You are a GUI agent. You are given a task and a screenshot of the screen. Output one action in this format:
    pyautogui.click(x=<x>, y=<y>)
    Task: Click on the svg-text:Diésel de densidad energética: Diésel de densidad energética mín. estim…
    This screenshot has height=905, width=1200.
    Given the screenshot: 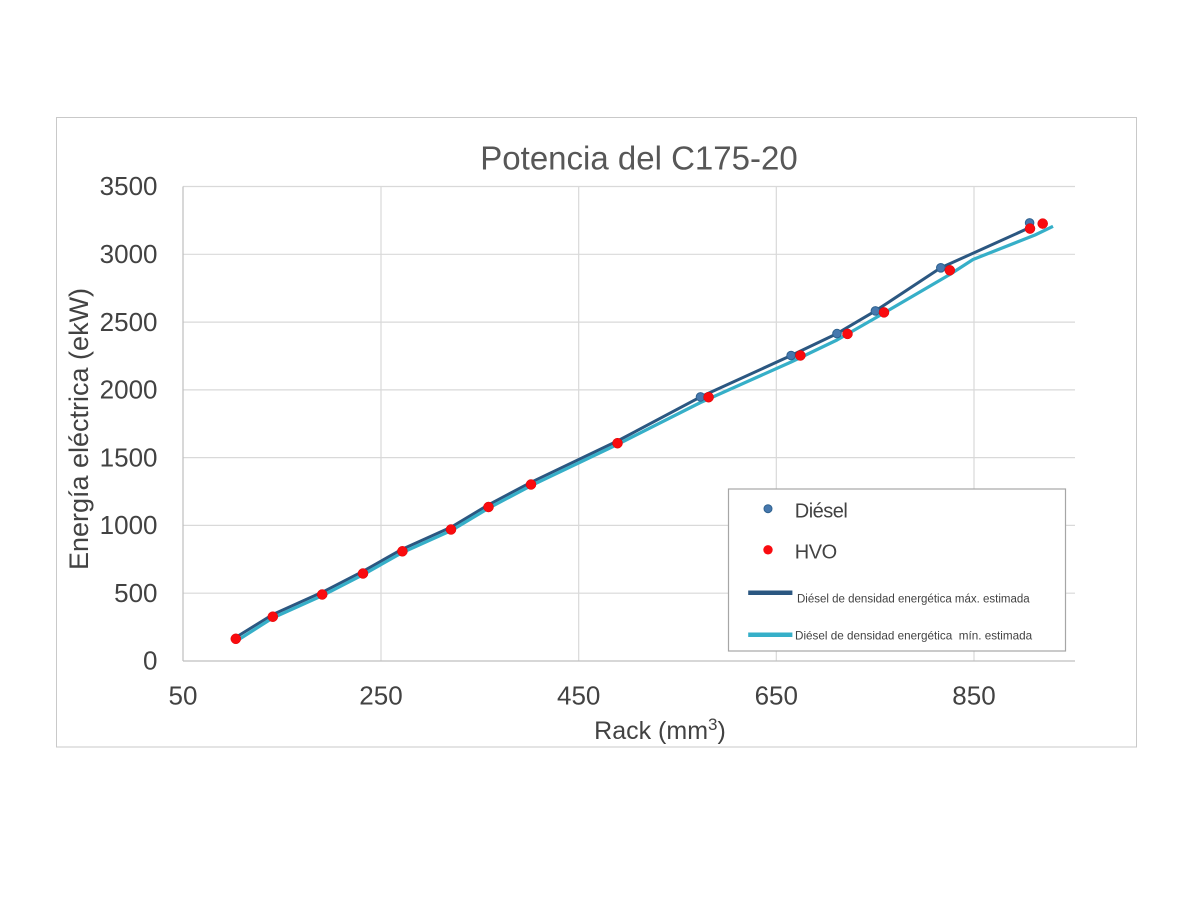 What is the action you would take?
    pyautogui.click(x=914, y=636)
    